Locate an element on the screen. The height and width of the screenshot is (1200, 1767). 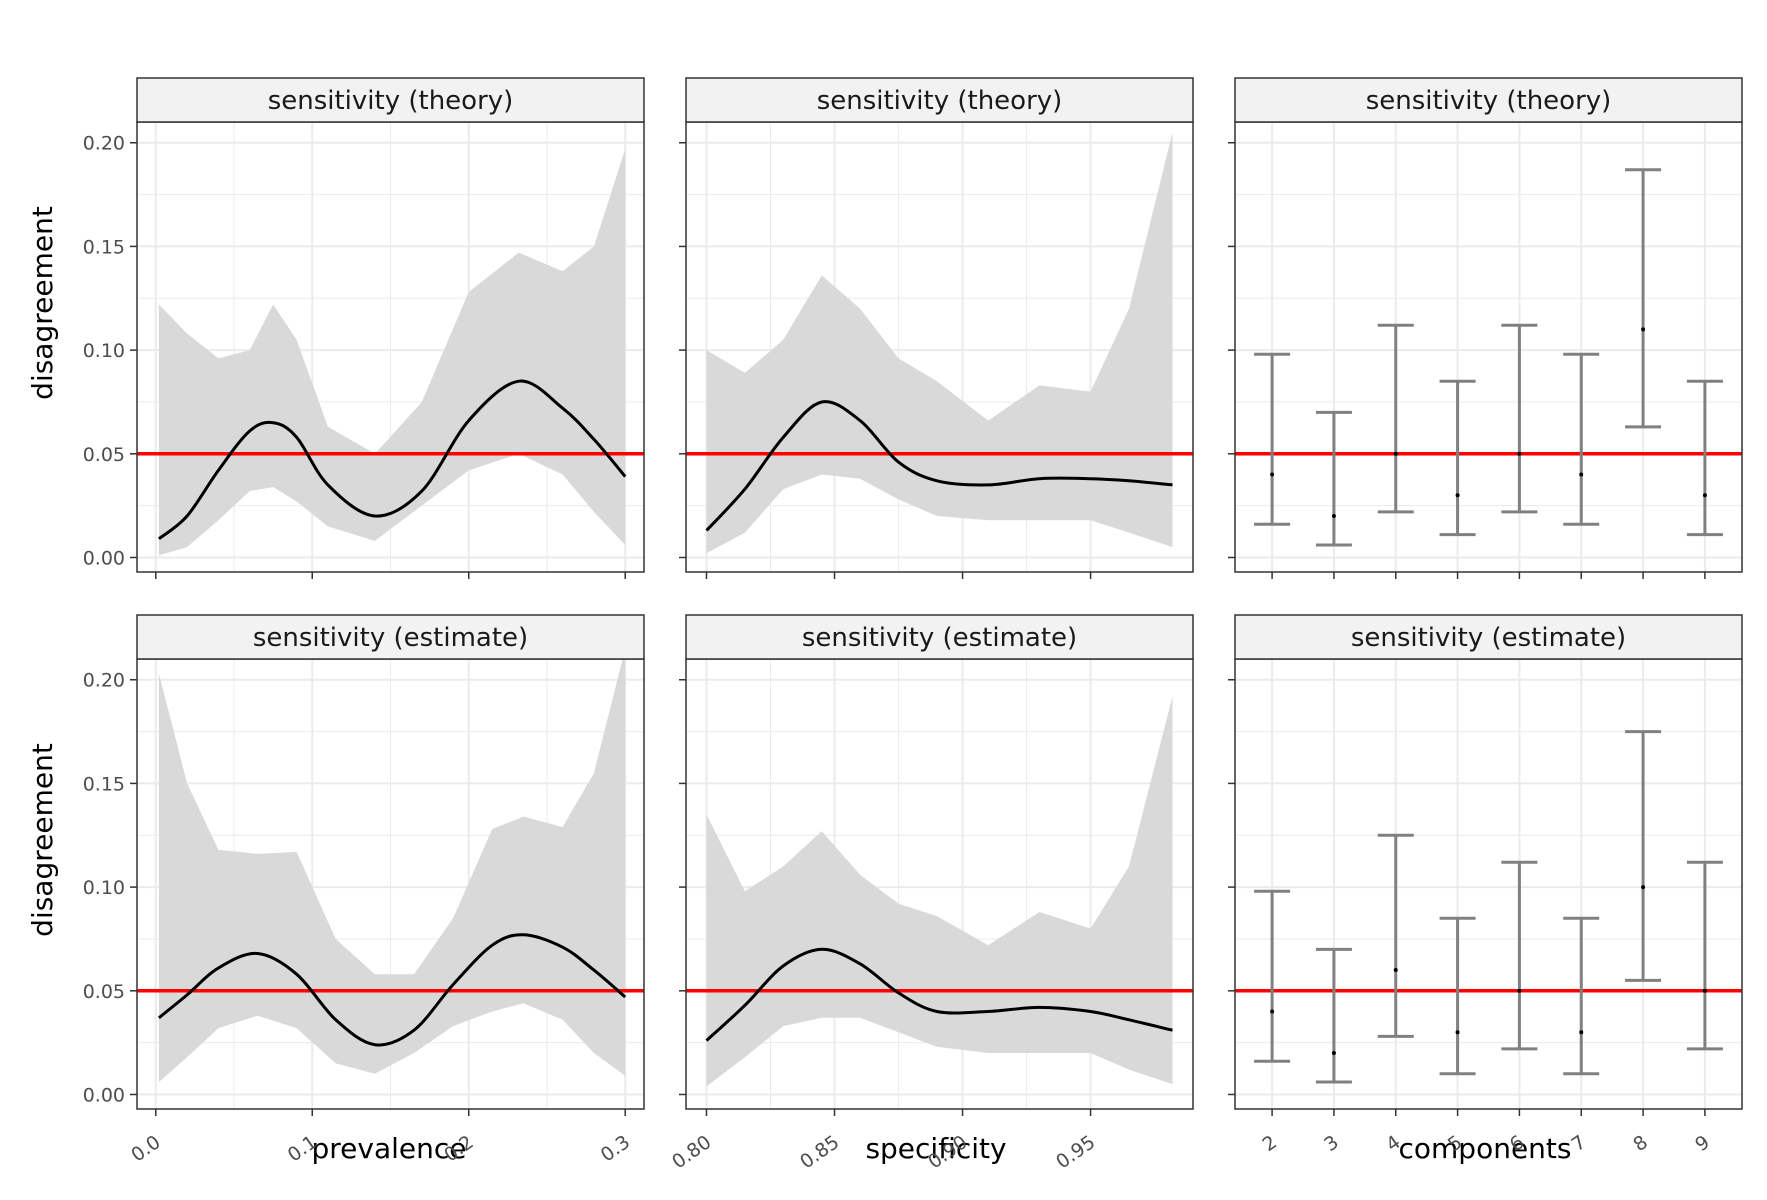
panel-r2-c3: sensitivity (estimate)2 3 4 5 6 7 8 9 is located at coordinates (1485, 885).